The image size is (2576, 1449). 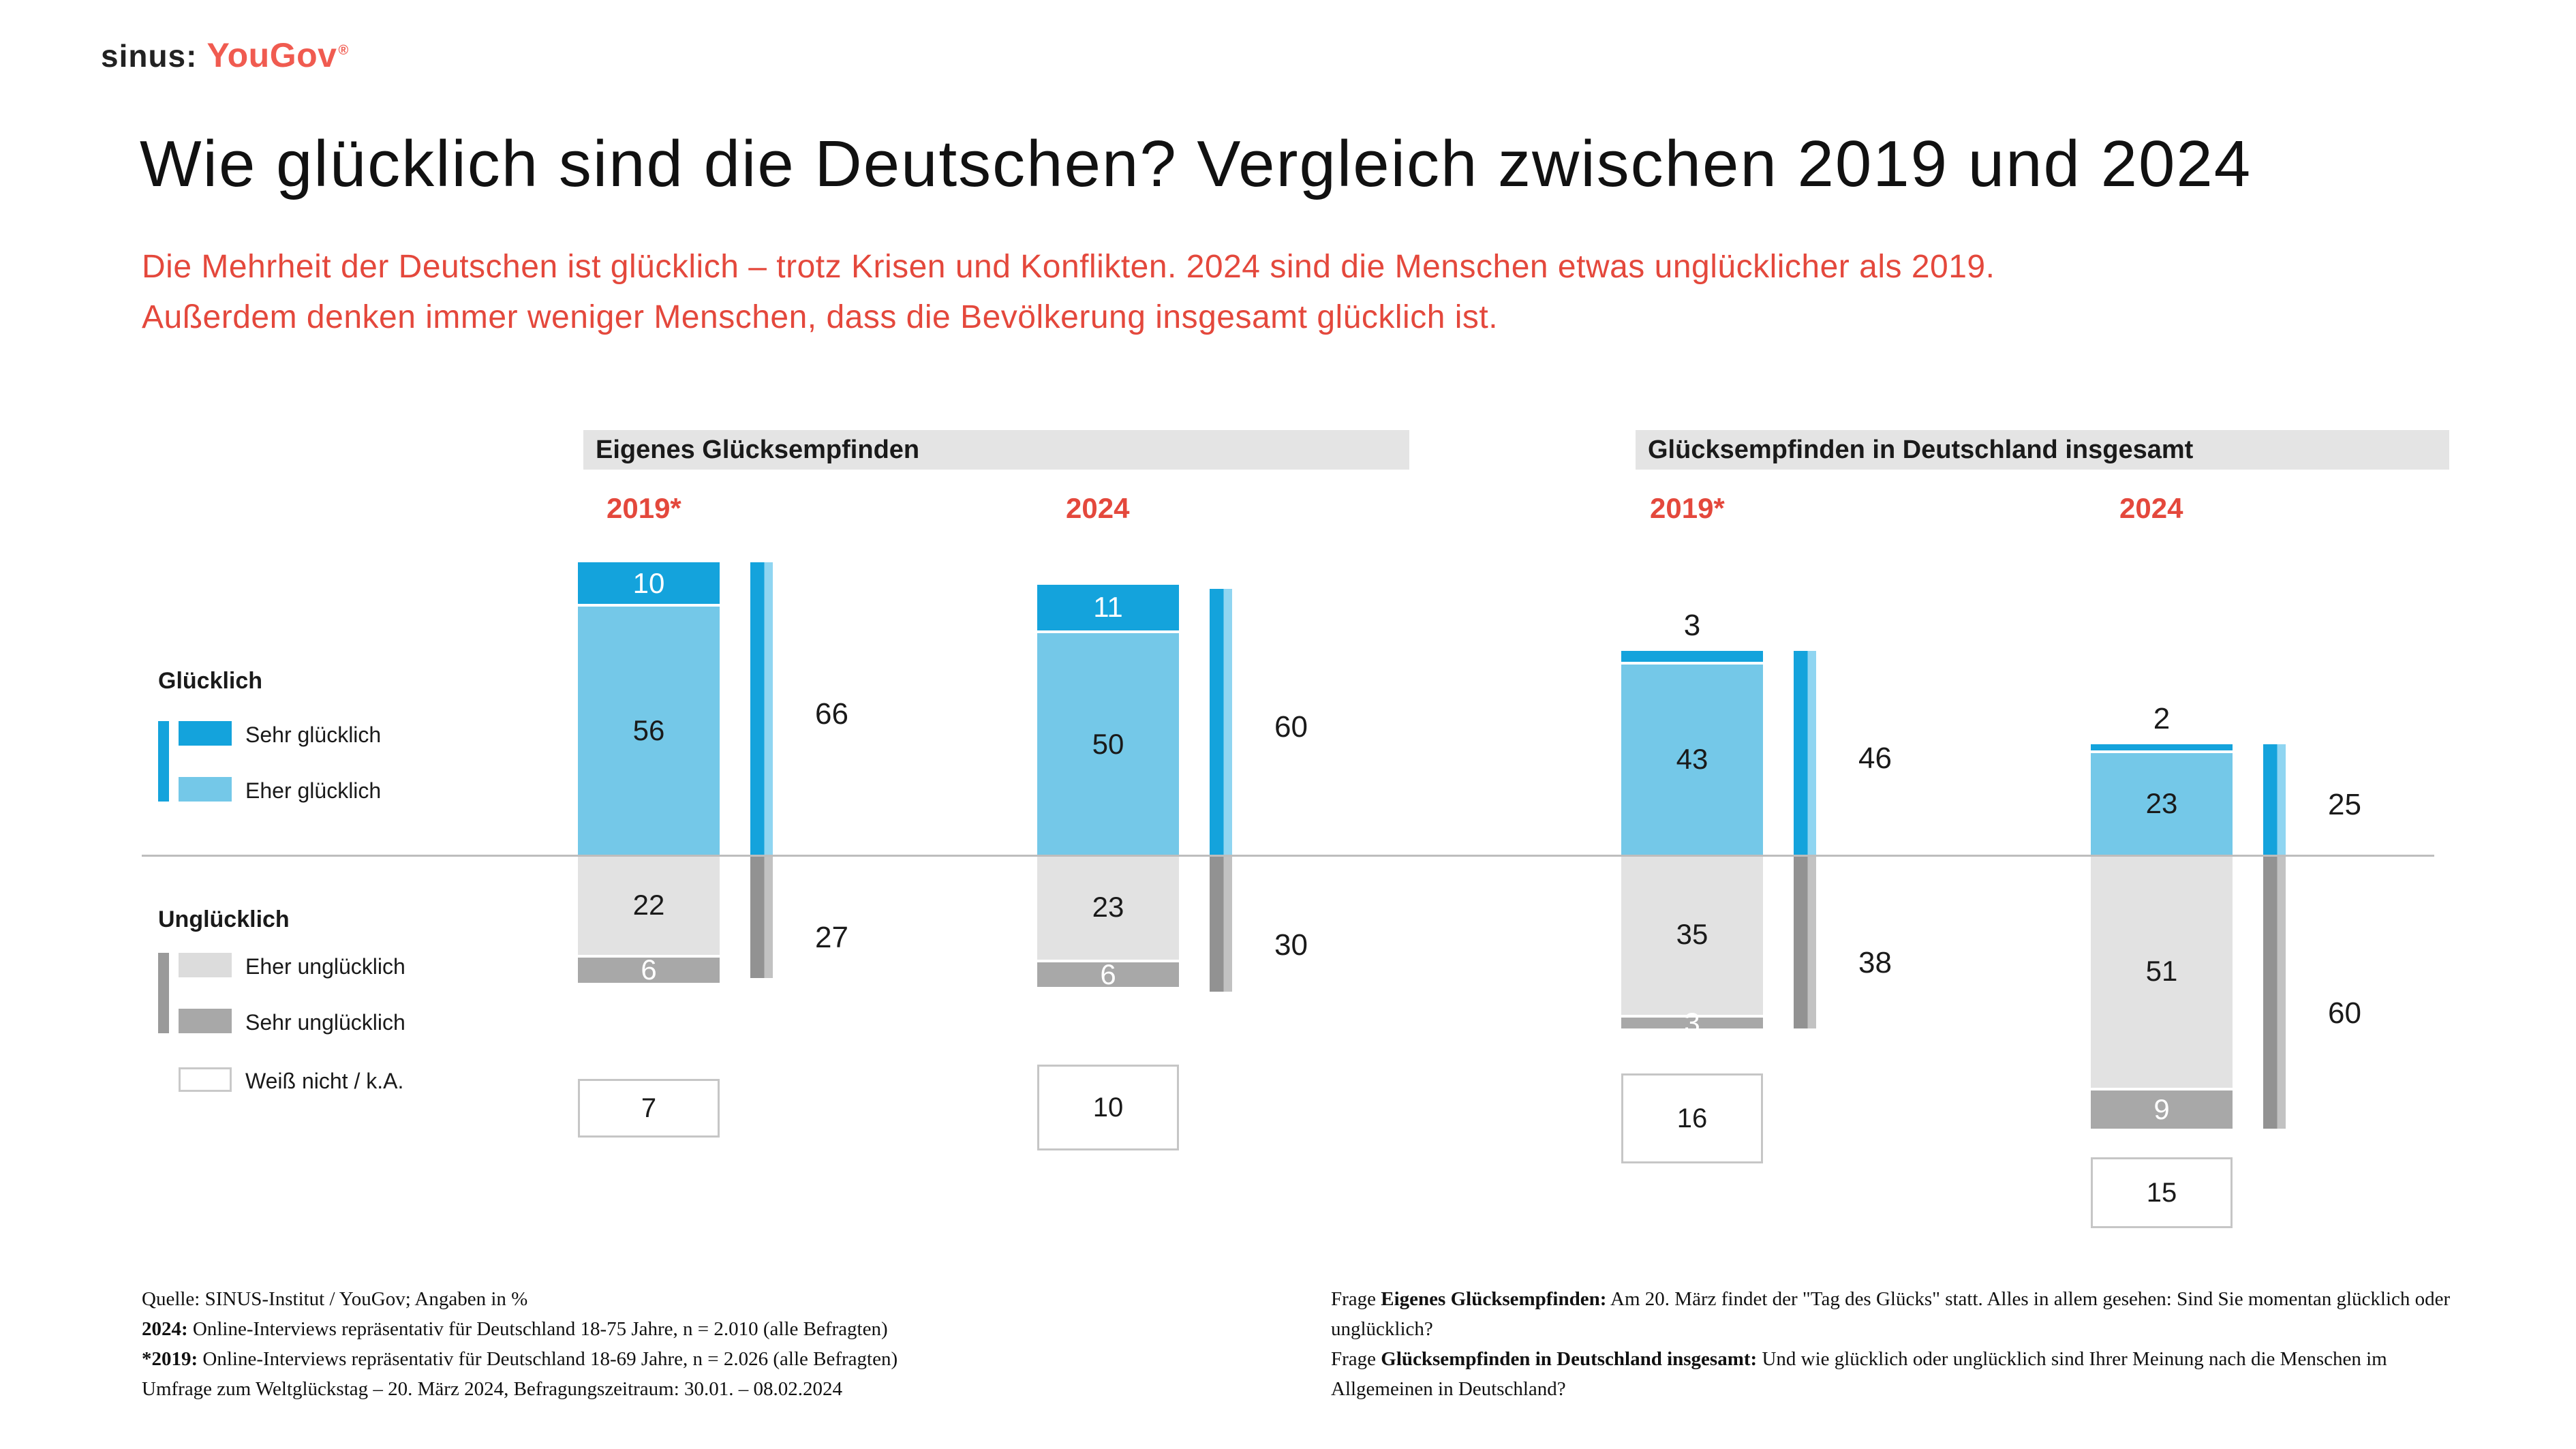 I want to click on bar-segment-sehr-ungluecklich: 3, so click(x=1692, y=1023).